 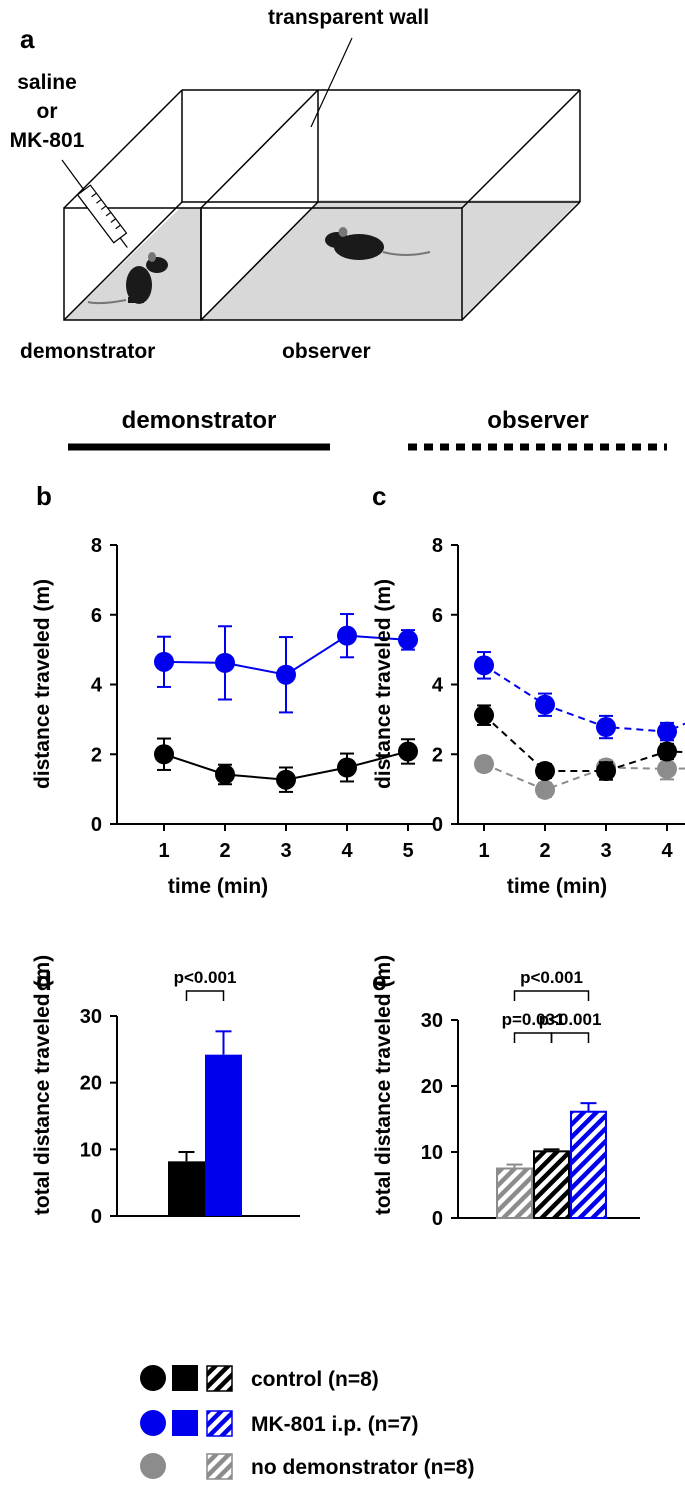 What do you see at coordinates (205, 995) in the screenshot?
I see `panel-d-significance-bracket` at bounding box center [205, 995].